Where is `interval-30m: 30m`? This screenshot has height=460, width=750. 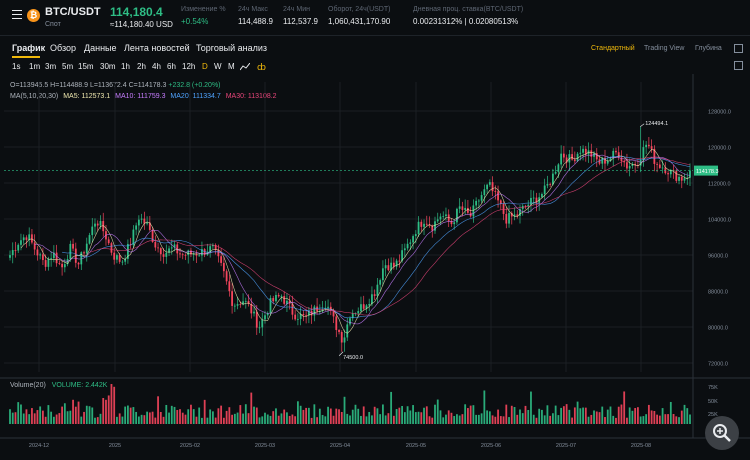 interval-30m: 30m is located at coordinates (108, 66).